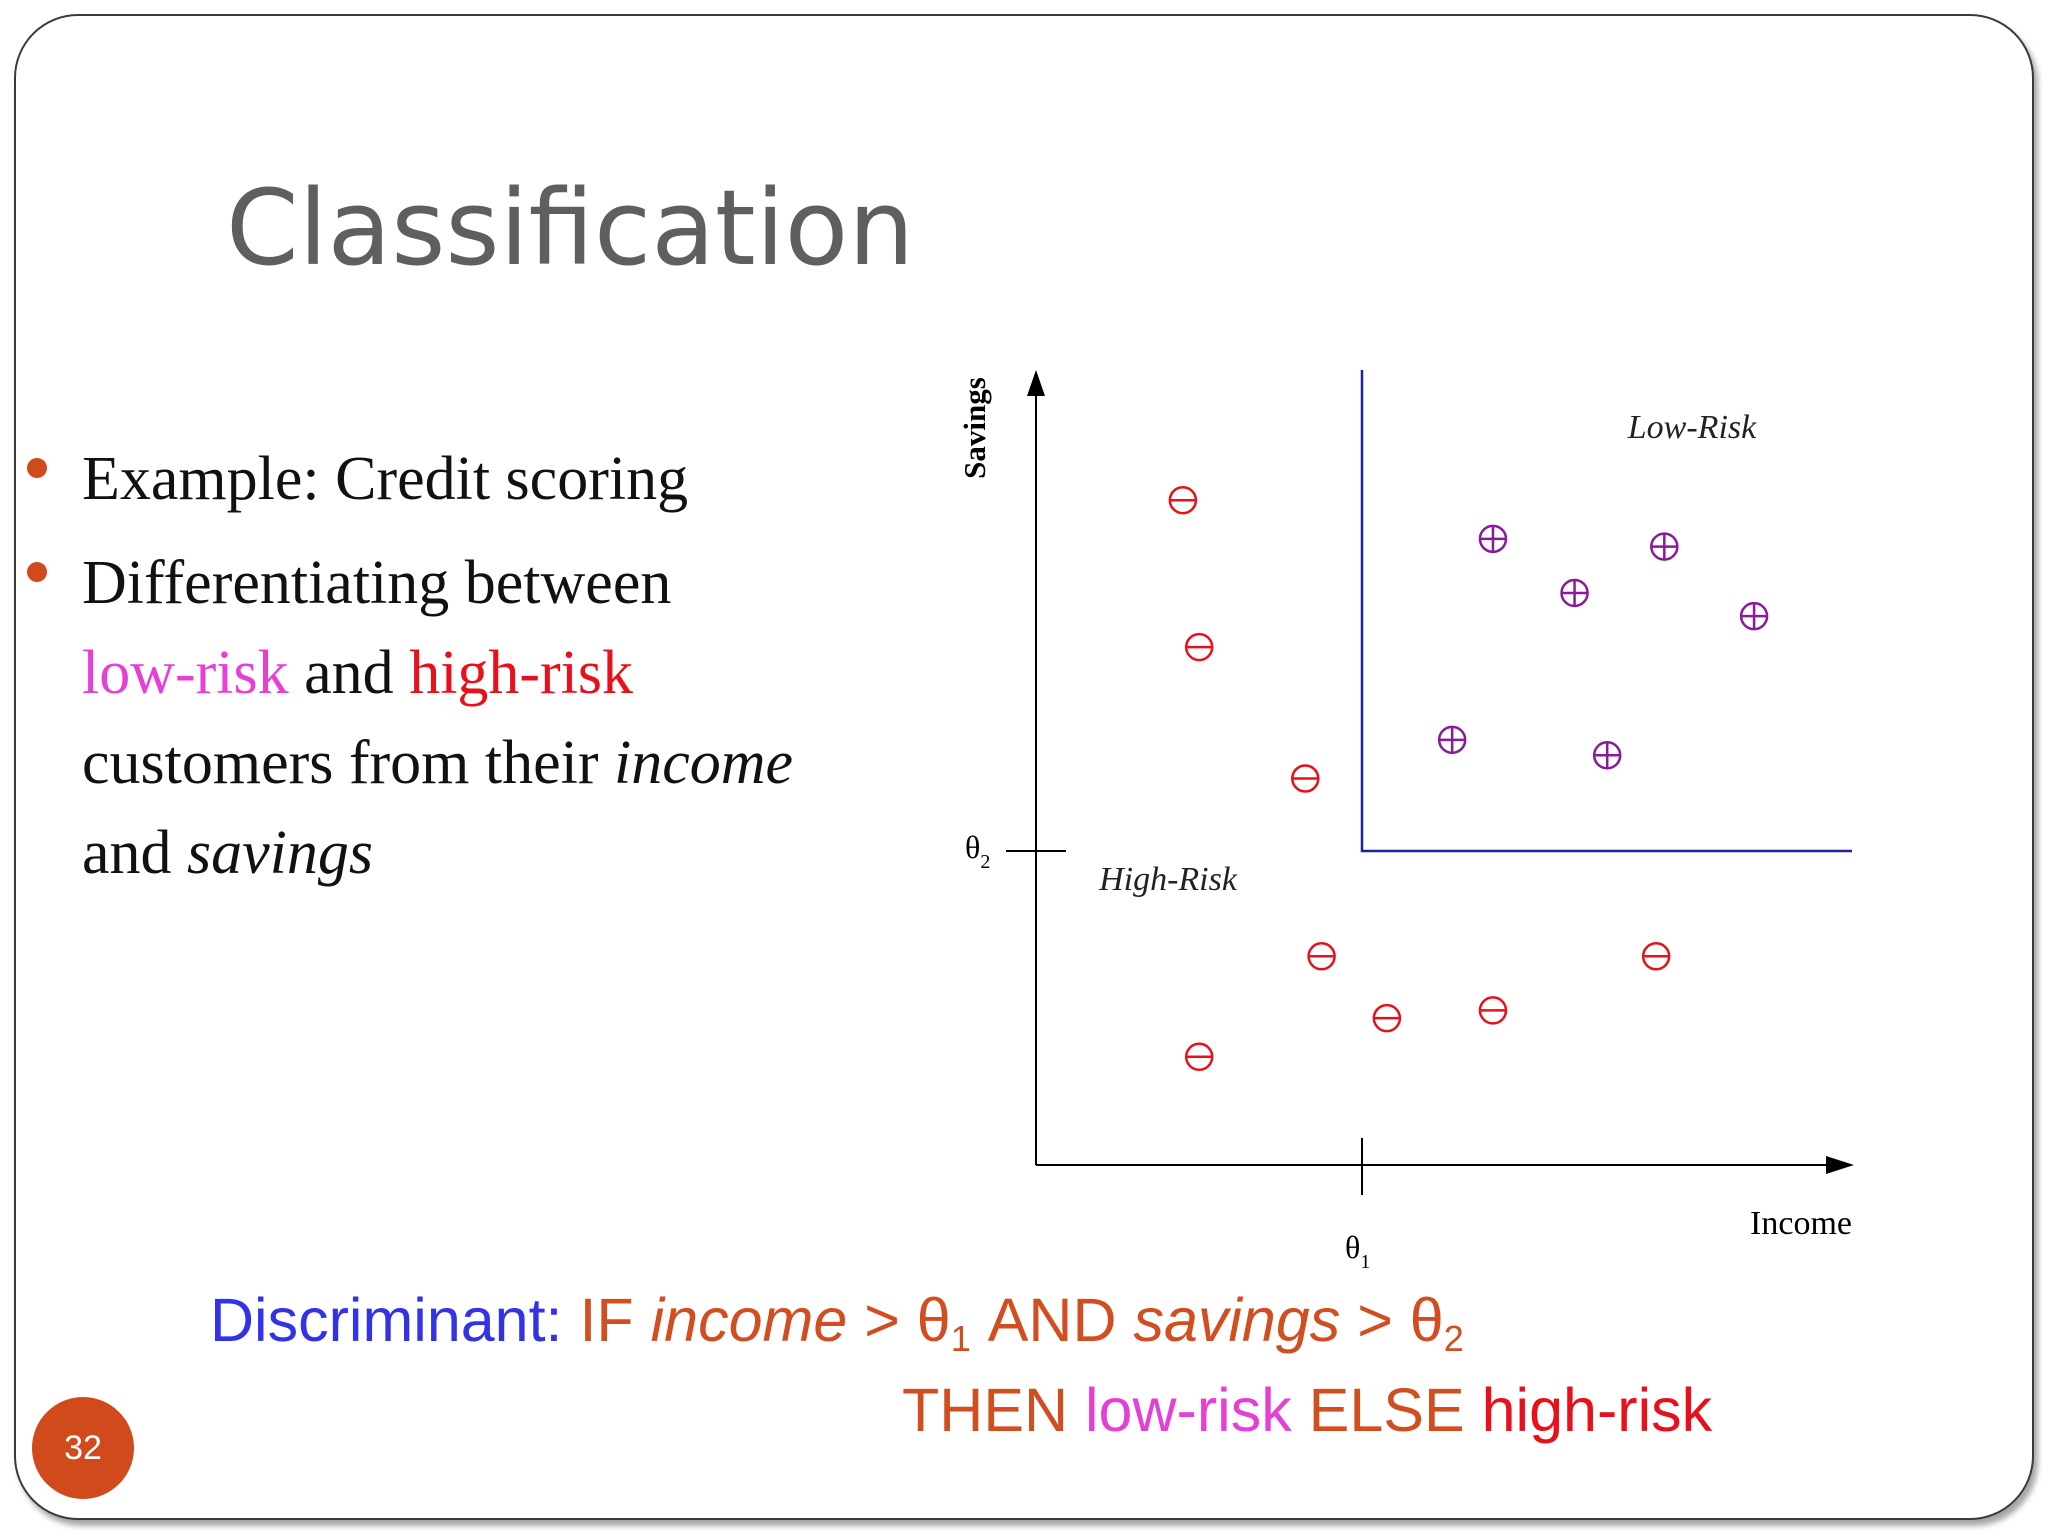 Image resolution: width=2048 pixels, height=1536 pixels. I want to click on theta2-symbol: θ, so click(972, 847).